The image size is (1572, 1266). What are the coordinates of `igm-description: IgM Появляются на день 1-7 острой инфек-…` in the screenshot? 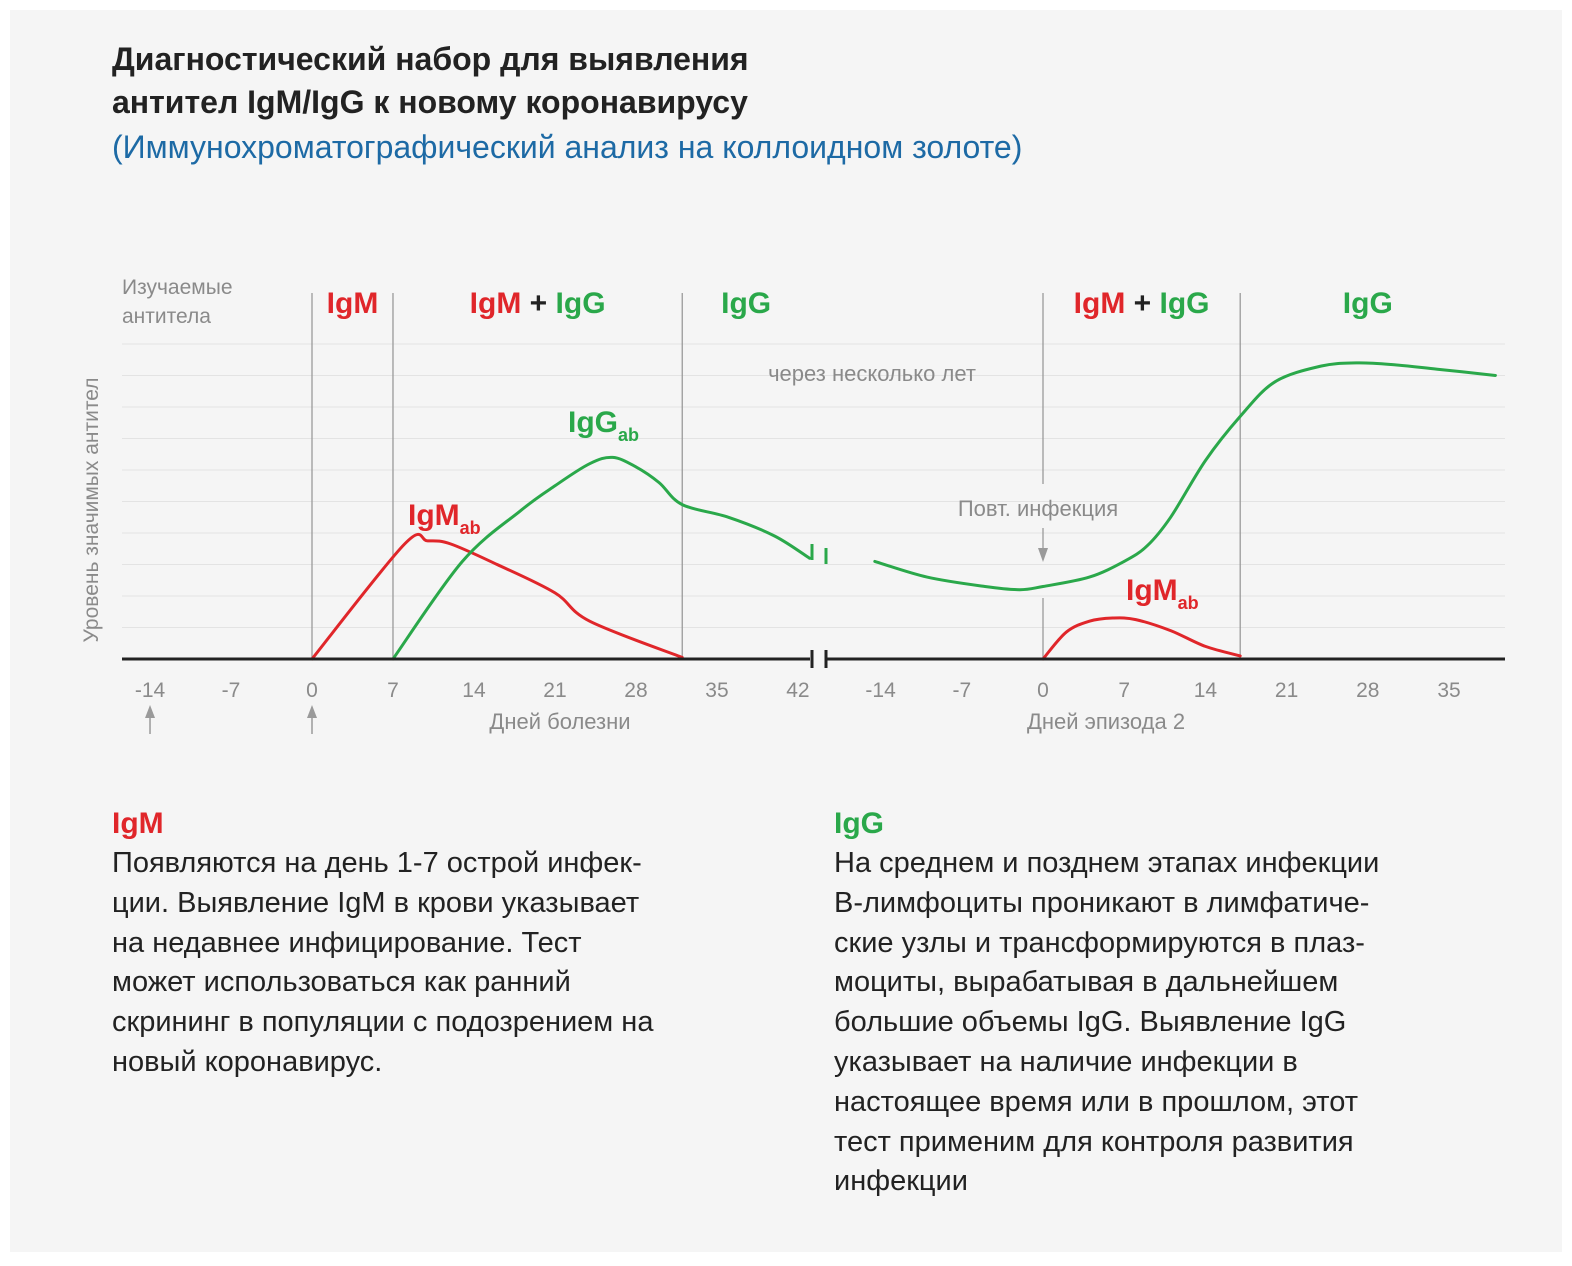 It's located at (437, 943).